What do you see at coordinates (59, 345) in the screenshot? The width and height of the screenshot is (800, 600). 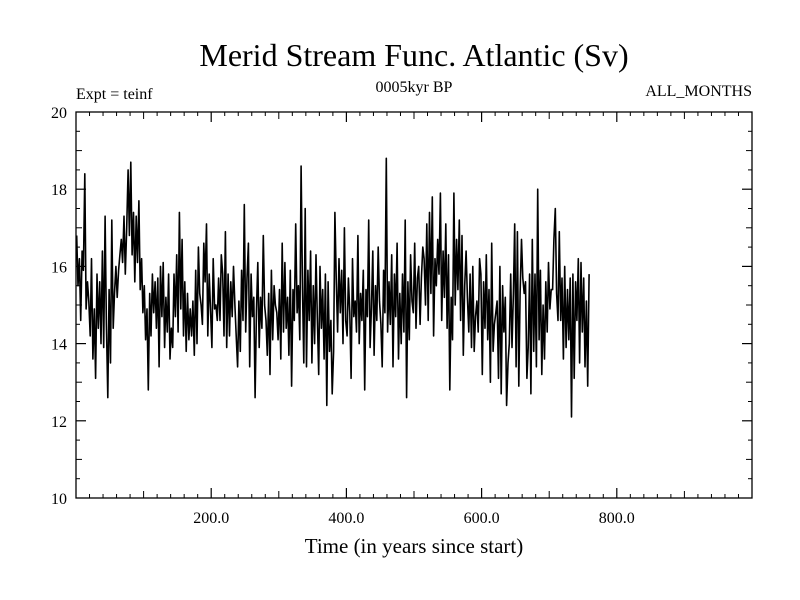 I see `y-tick-label: 14` at bounding box center [59, 345].